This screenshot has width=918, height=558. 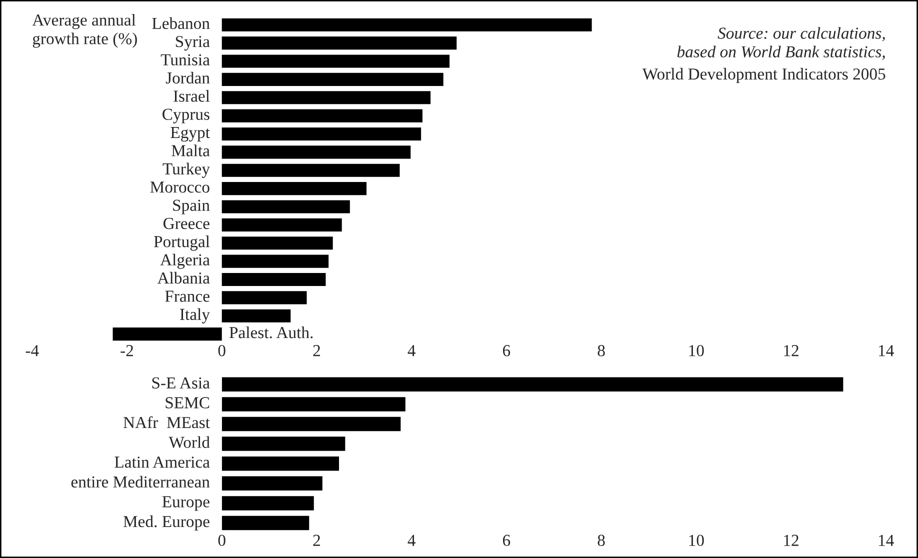 I want to click on y-tick-label: Syria, so click(x=193, y=43).